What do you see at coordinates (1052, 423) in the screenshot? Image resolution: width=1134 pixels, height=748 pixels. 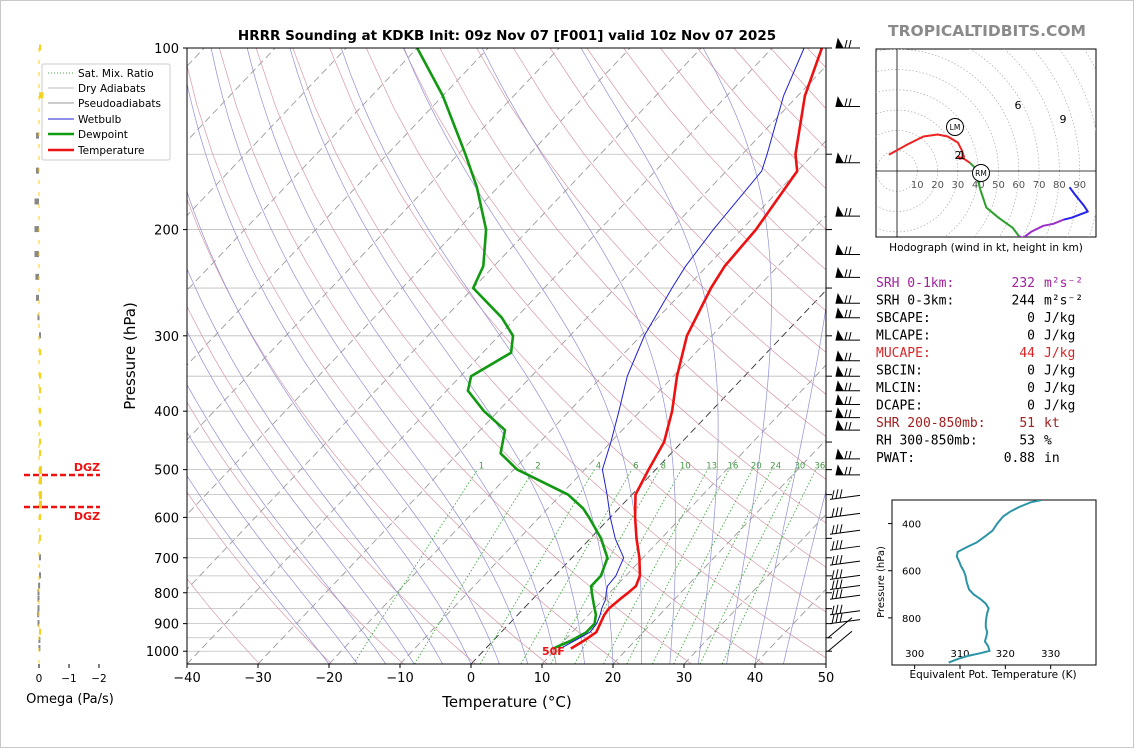 I see `index-unit-8: kt` at bounding box center [1052, 423].